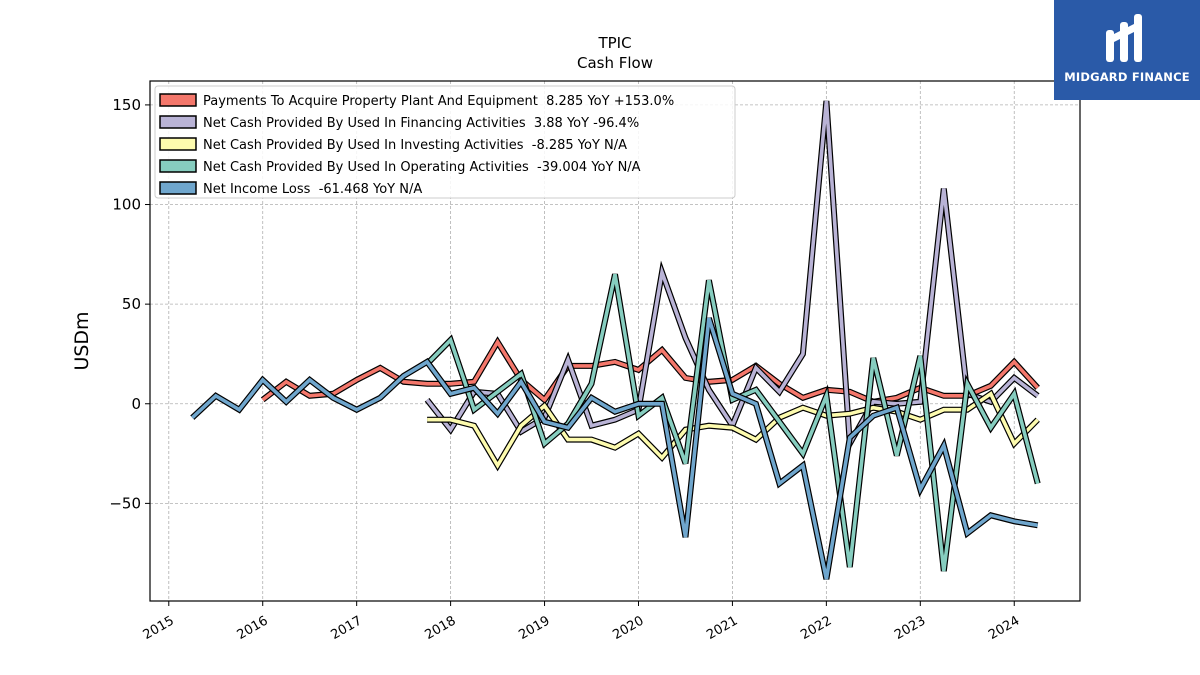 The image size is (1200, 675). I want to click on series-stroke, so click(733, 430).